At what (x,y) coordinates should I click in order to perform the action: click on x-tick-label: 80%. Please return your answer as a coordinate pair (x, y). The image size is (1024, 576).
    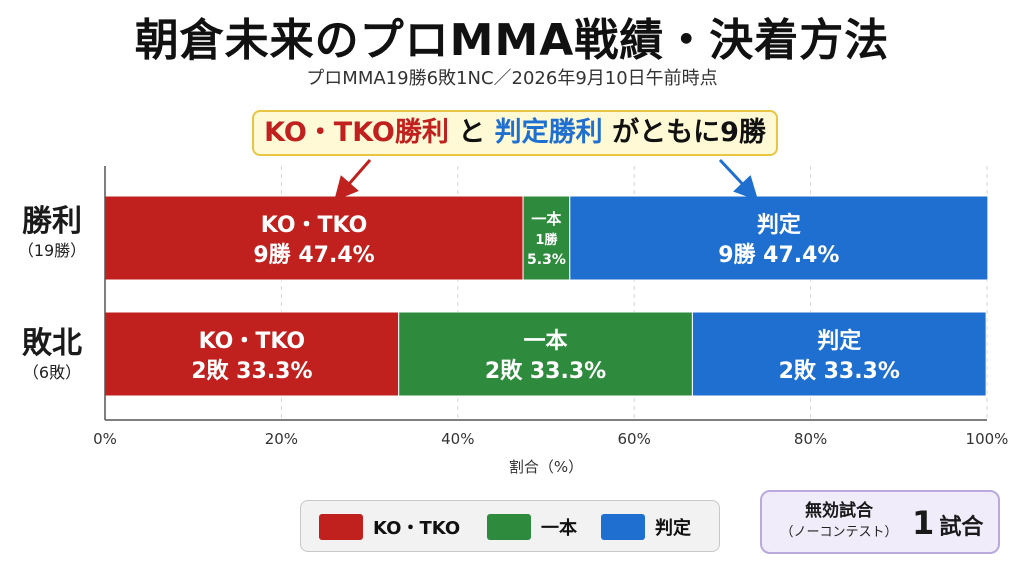
    Looking at the image, I should click on (810, 439).